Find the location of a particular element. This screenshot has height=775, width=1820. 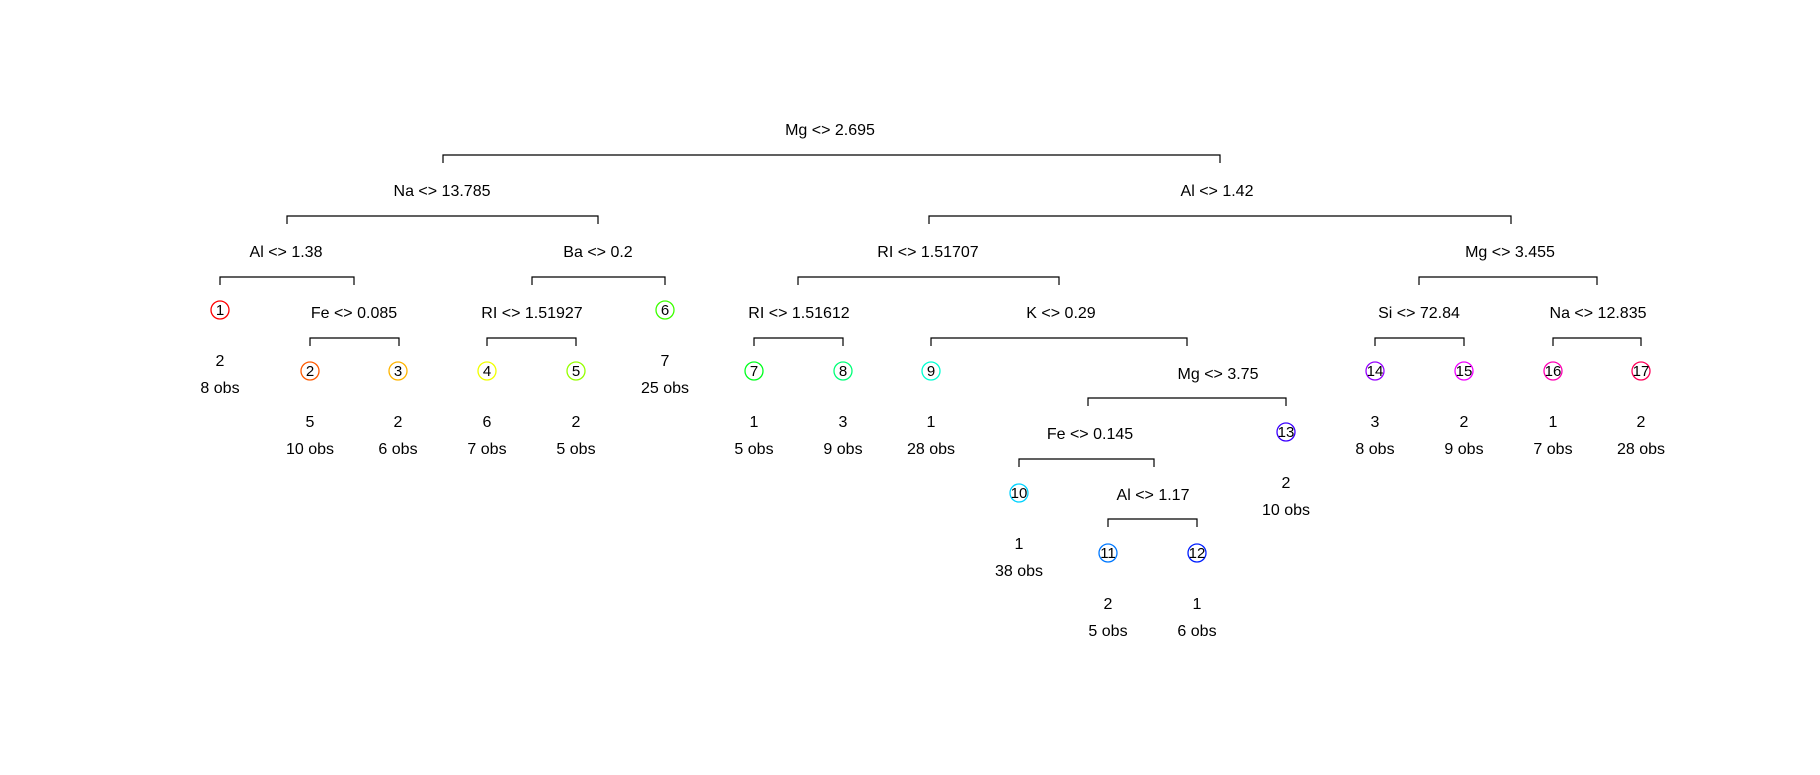

leaf-node: 10 1 38 obs is located at coordinates (1019, 531).